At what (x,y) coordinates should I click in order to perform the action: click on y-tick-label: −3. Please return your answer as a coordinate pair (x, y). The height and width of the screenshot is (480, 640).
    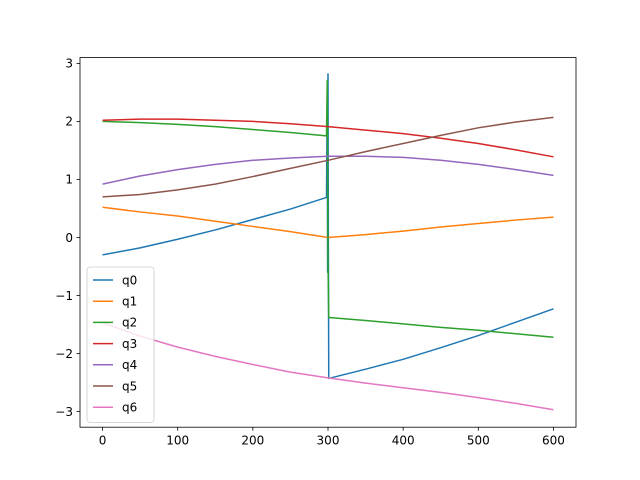
    Looking at the image, I should click on (64, 412).